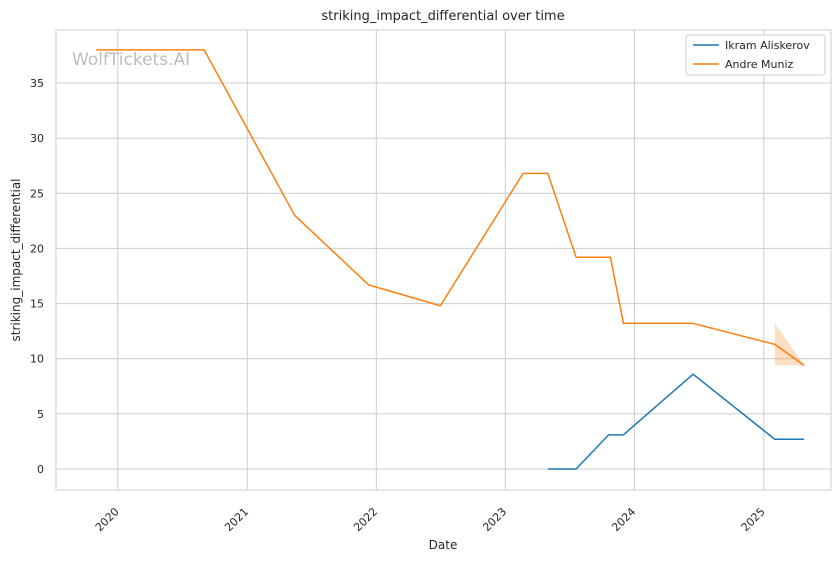 The image size is (840, 561). Describe the element at coordinates (37, 83) in the screenshot. I see `y-tick-label: 35` at that location.